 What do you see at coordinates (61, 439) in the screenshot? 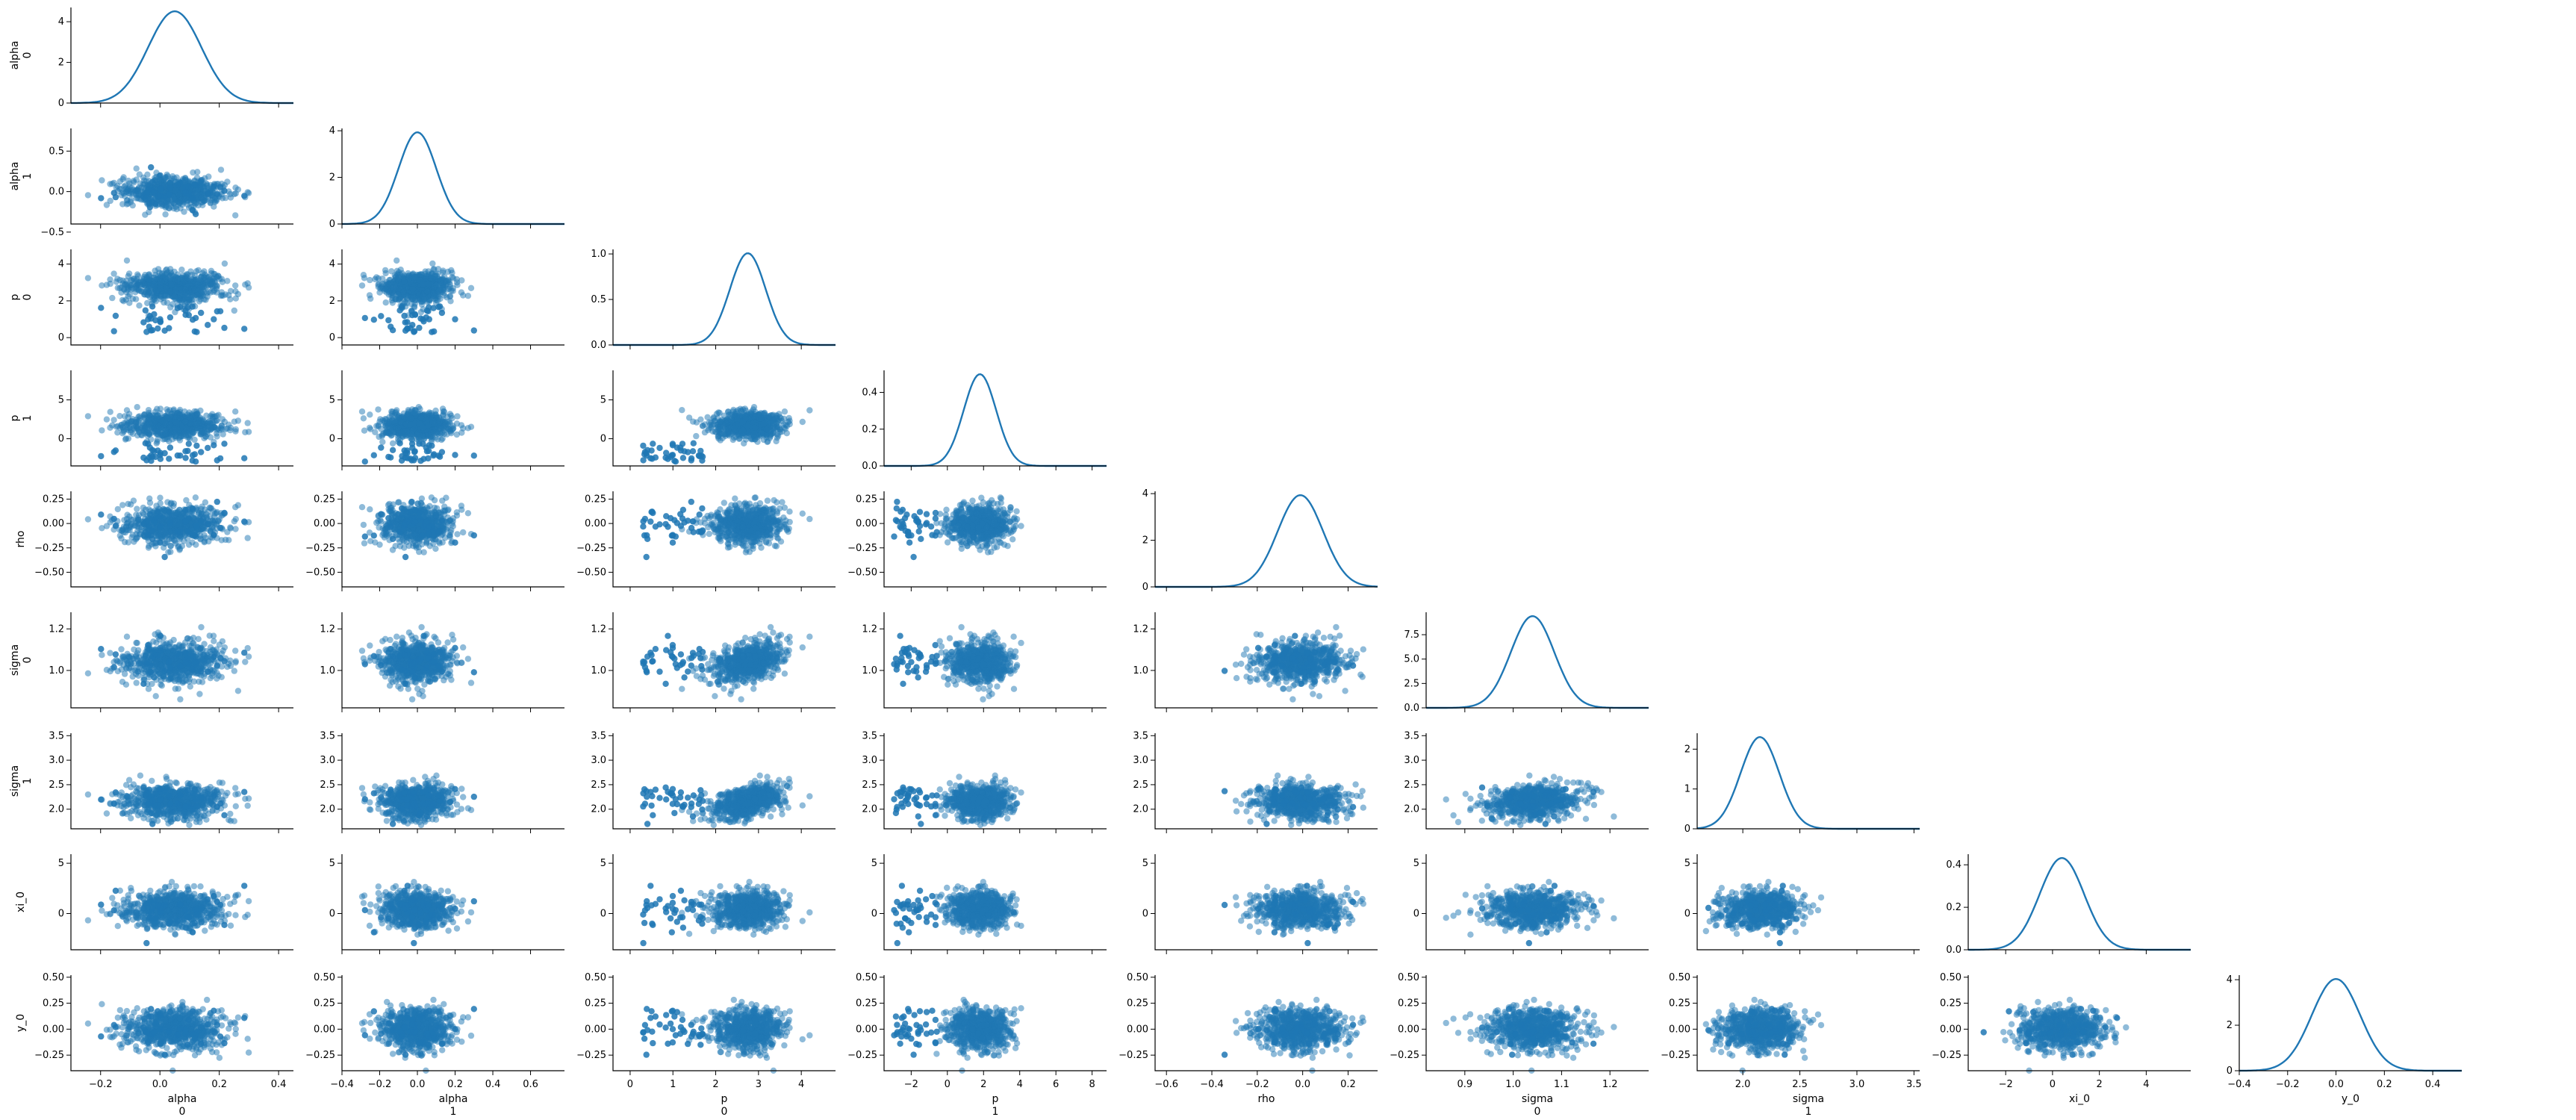
I see `ytick-label: 0` at bounding box center [61, 439].